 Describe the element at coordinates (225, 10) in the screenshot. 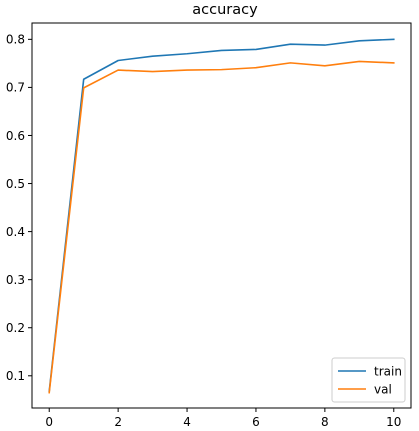

I see `chart-title: accuracy` at that location.